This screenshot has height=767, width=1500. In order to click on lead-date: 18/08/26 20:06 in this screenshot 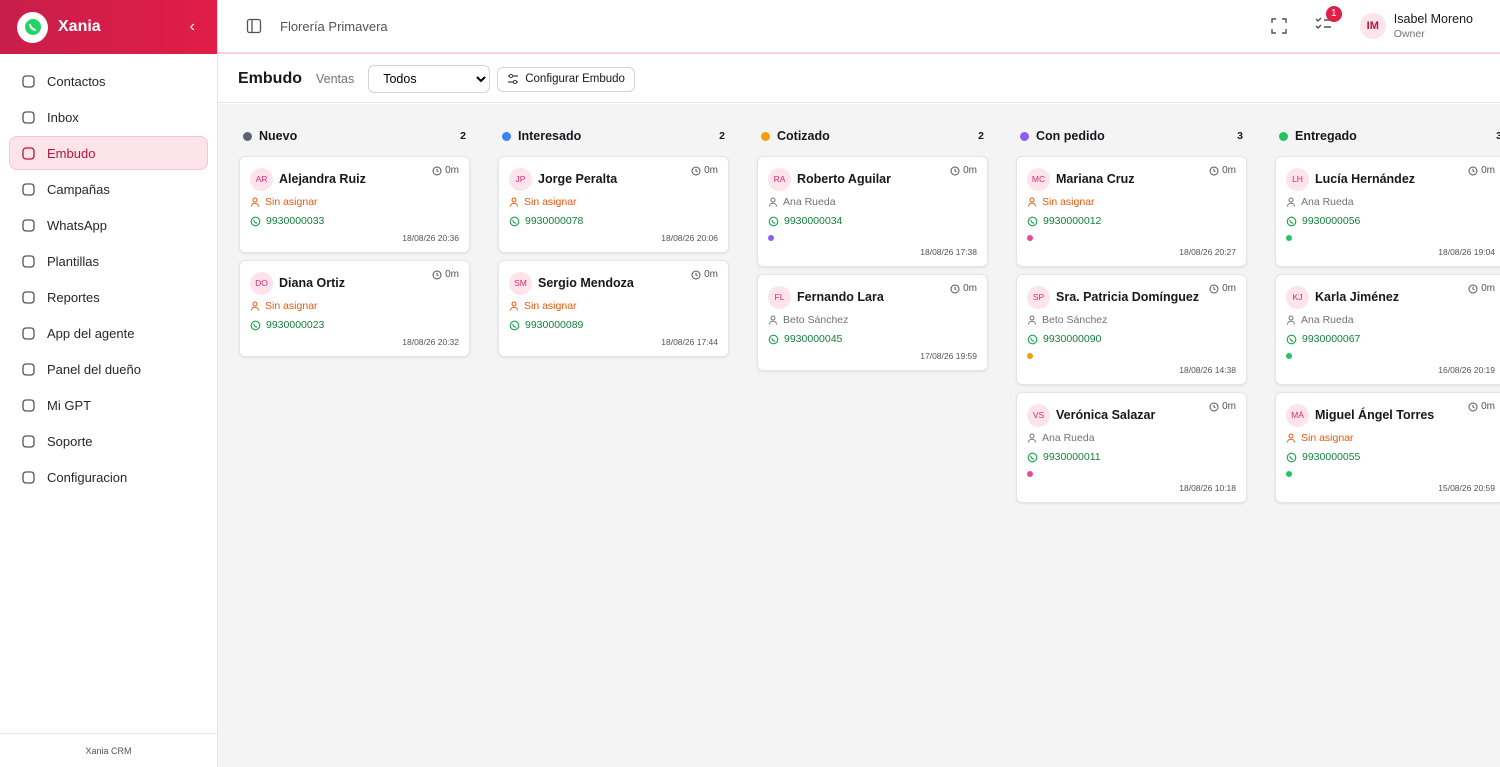, I will do `click(689, 238)`.